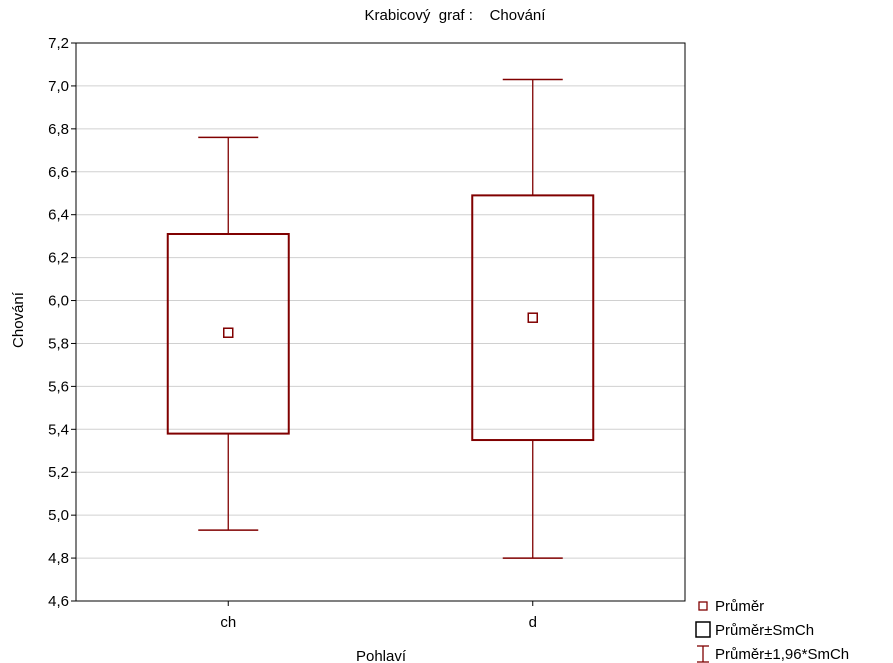  What do you see at coordinates (378, 616) in the screenshot?
I see `x-axis-ticks: ch d` at bounding box center [378, 616].